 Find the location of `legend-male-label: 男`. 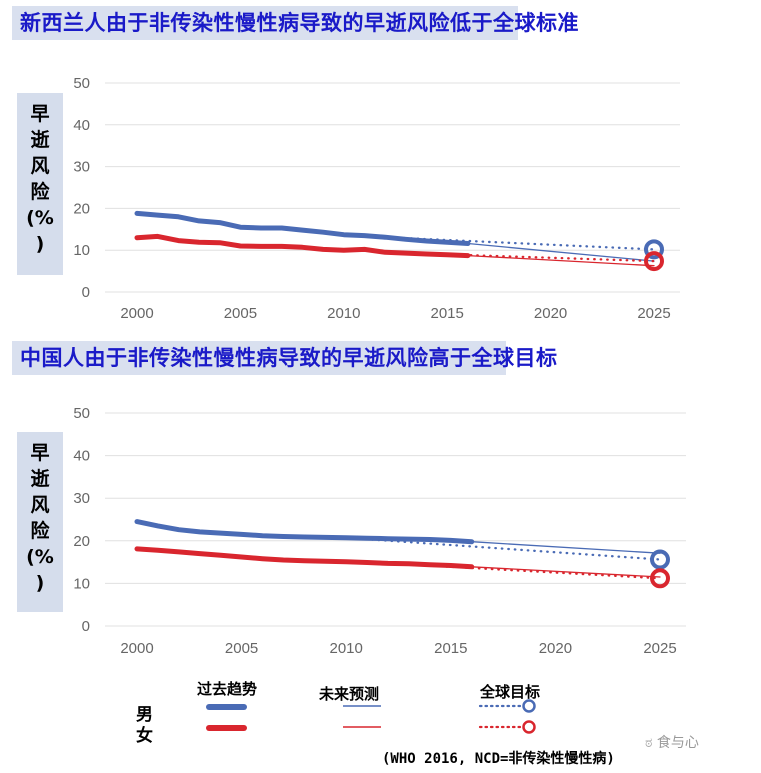

legend-male-label: 男 is located at coordinates (144, 715).